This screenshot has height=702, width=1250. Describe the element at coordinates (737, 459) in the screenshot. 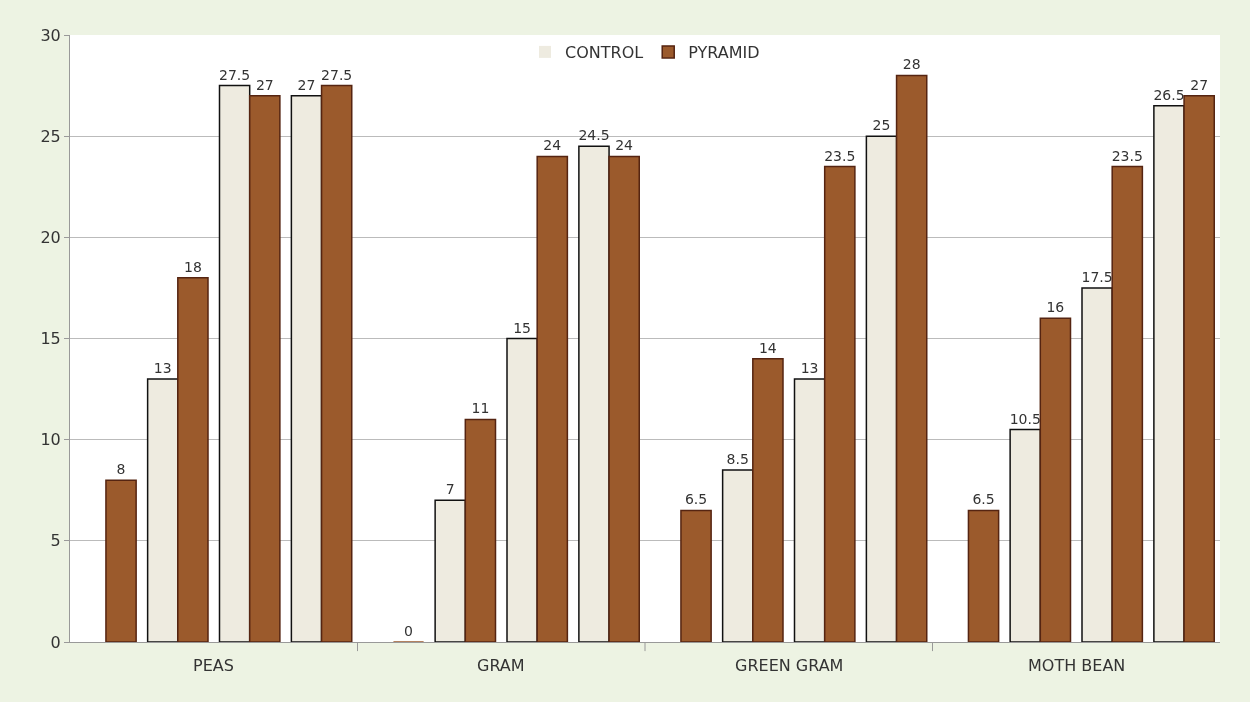

I see `data-label: 8.5` at that location.